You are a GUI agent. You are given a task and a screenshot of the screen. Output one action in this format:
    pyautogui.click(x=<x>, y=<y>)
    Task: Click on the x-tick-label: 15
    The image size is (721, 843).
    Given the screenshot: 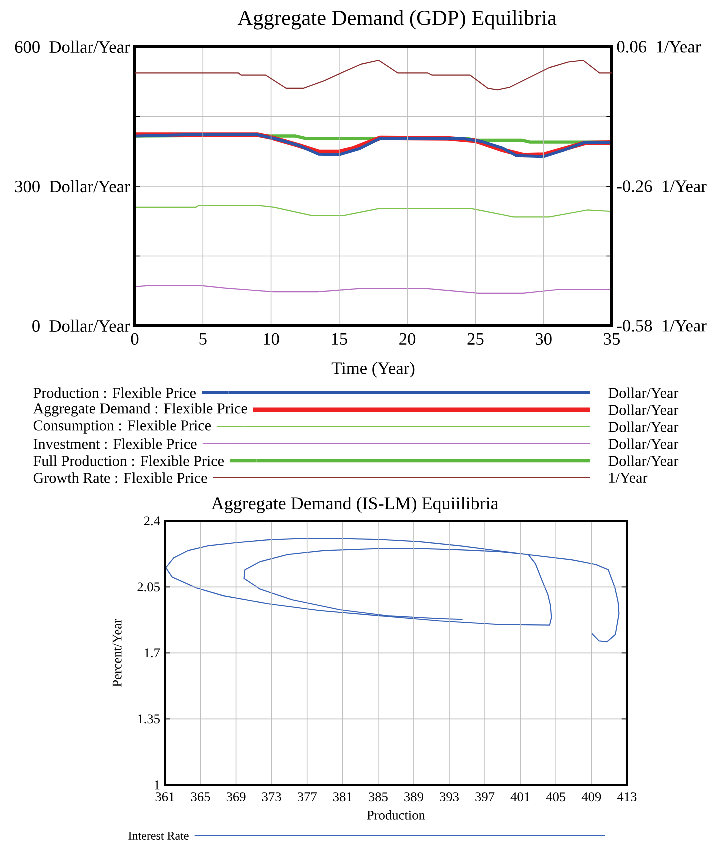 What is the action you would take?
    pyautogui.click(x=340, y=339)
    